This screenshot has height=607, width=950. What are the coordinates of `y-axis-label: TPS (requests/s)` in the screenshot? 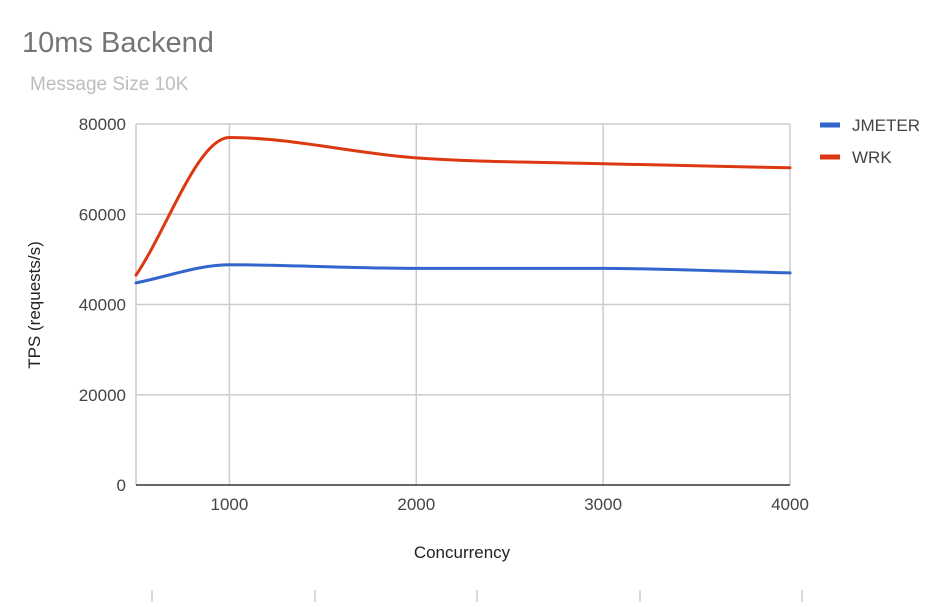 It's located at (34, 305).